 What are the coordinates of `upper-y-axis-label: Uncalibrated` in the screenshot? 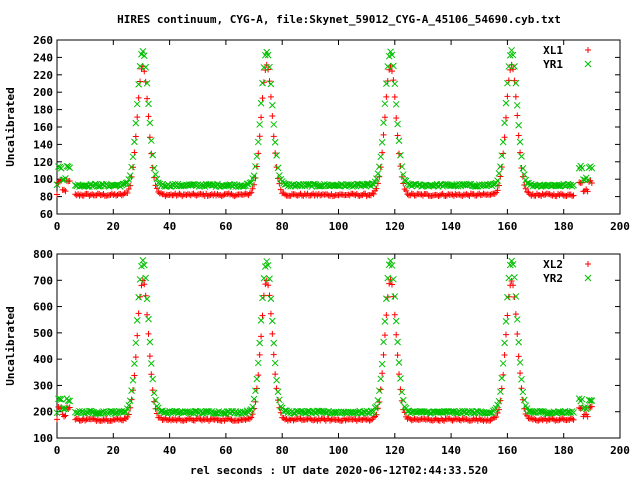 It's located at (10, 126).